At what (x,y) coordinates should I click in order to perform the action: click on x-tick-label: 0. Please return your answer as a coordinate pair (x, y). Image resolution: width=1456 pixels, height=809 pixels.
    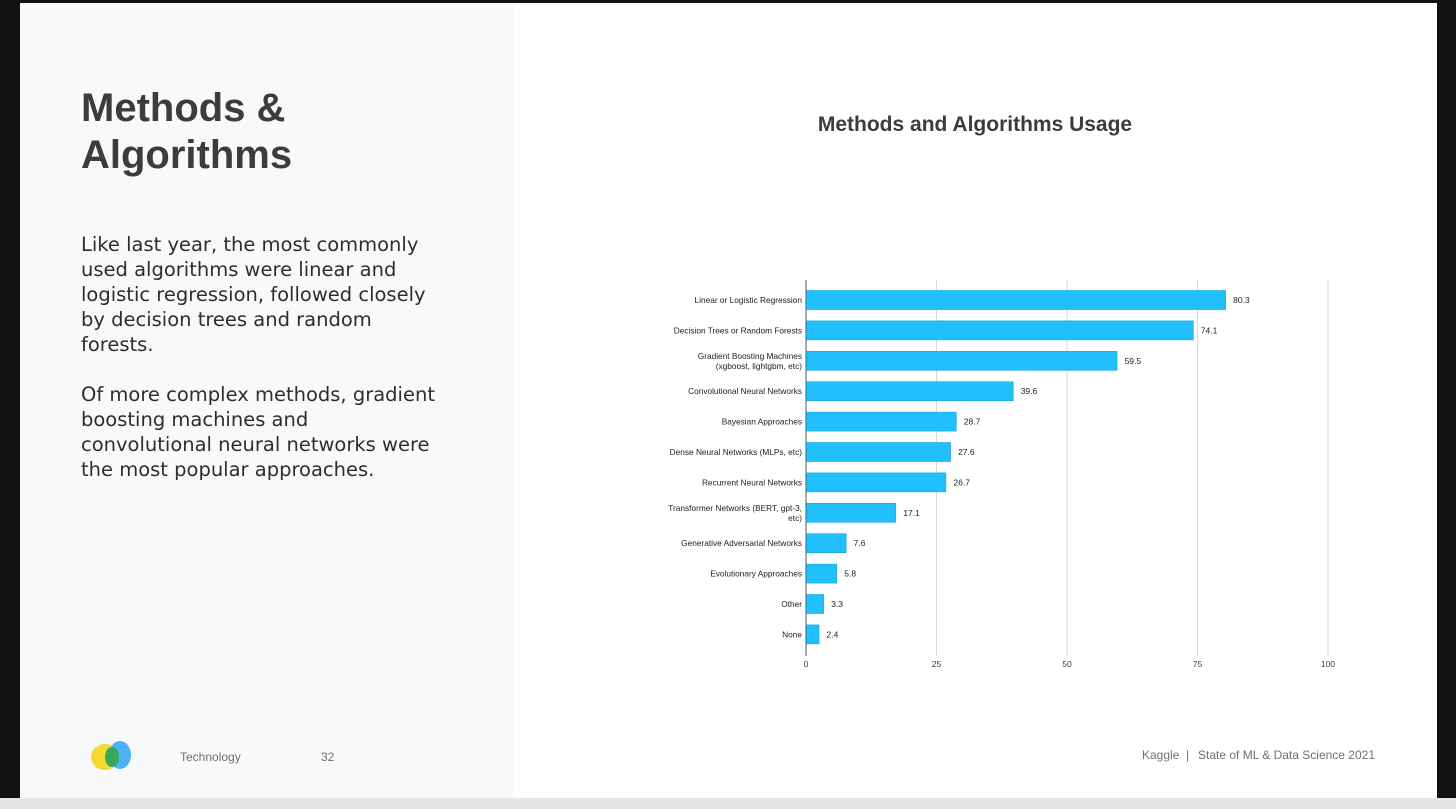
    Looking at the image, I should click on (806, 664).